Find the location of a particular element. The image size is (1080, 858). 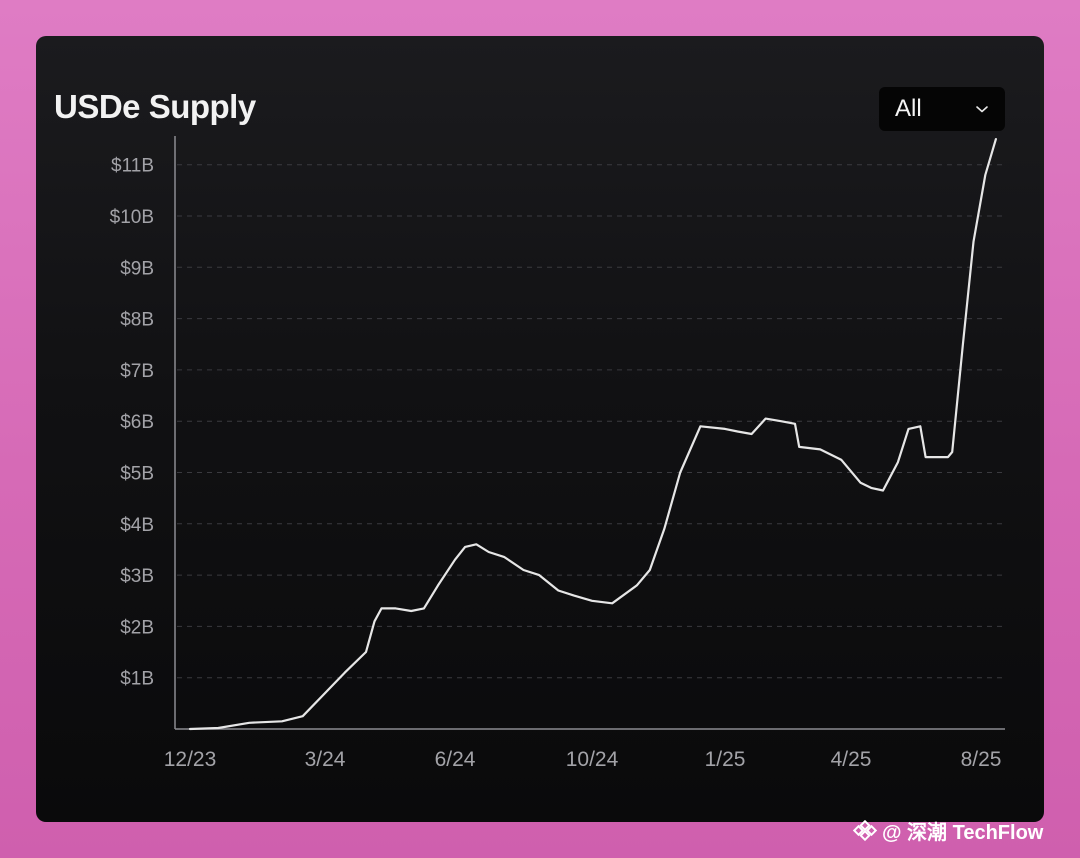

x-tick-label: 4/25 is located at coordinates (851, 759).